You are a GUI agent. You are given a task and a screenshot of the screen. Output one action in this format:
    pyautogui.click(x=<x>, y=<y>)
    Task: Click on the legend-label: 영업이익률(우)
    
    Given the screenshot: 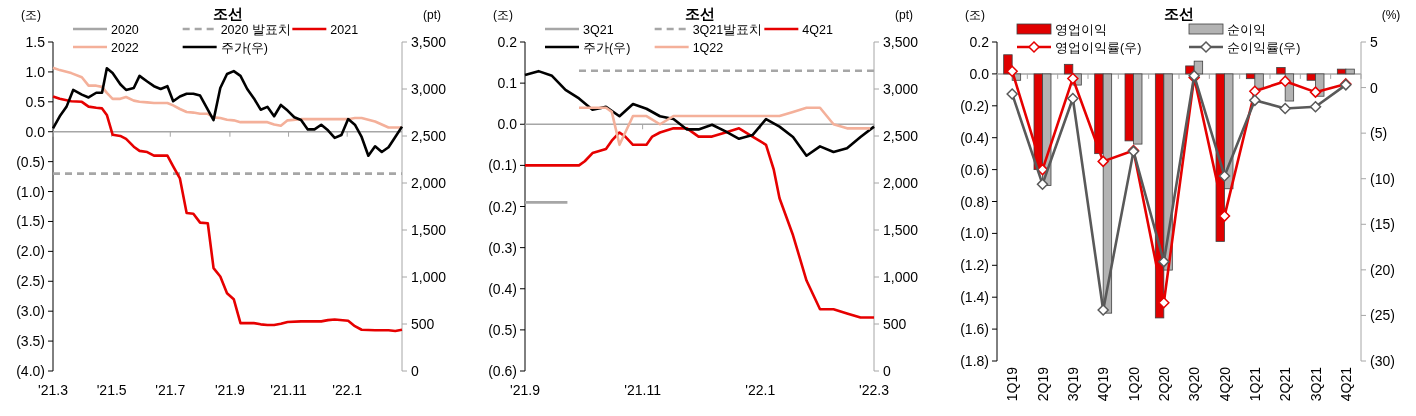 What is the action you would take?
    pyautogui.click(x=1098, y=47)
    